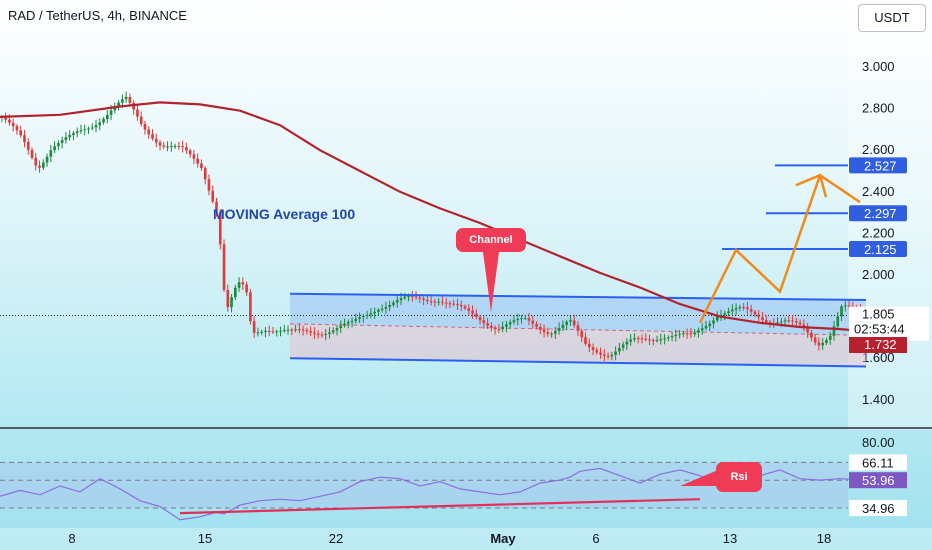  I want to click on channel-callout-pointer, so click(491, 282).